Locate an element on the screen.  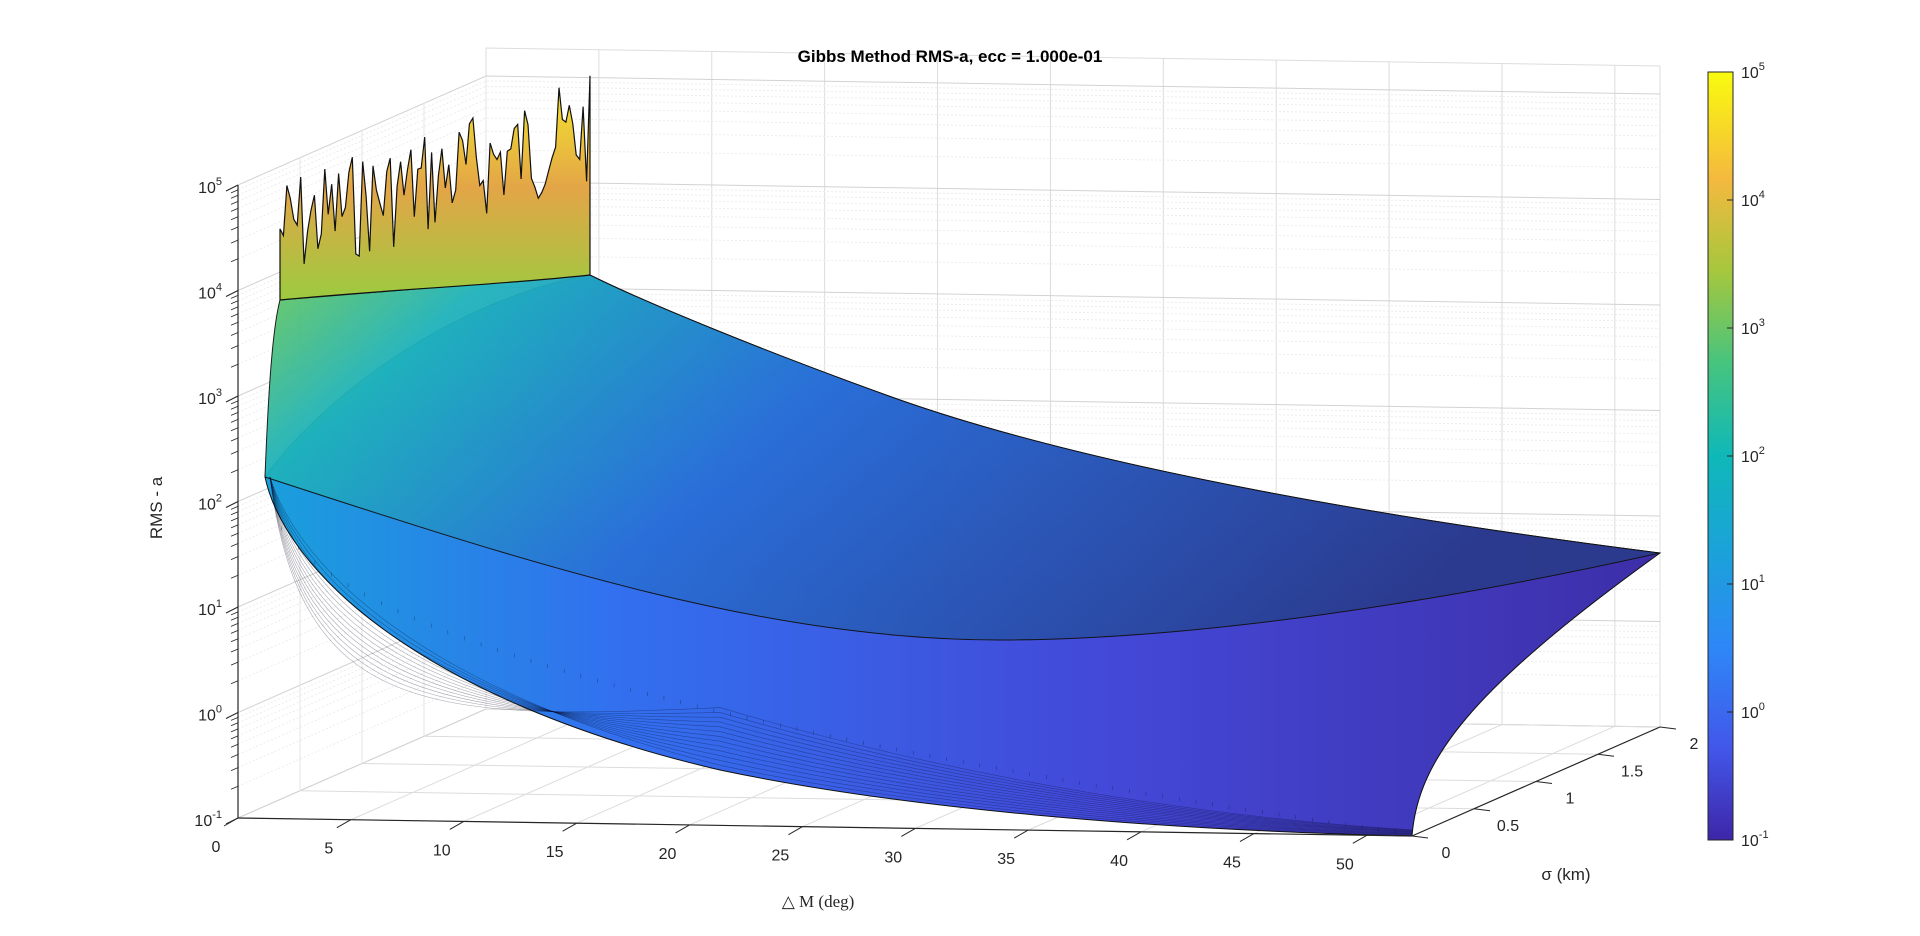
x-tick-label: 30 is located at coordinates (893, 857).